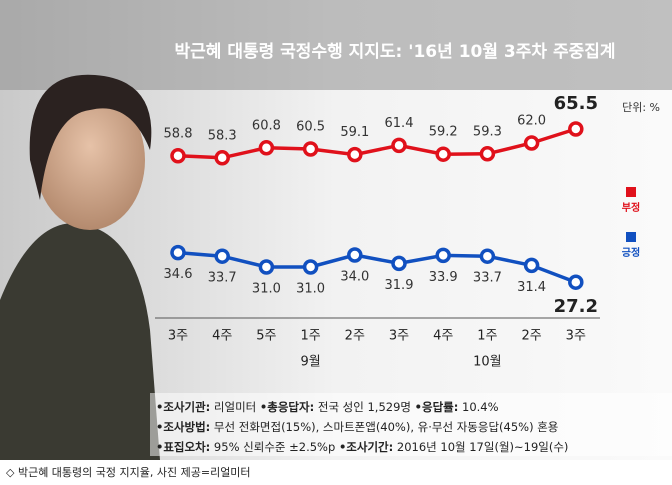 Image resolution: width=672 pixels, height=485 pixels. Describe the element at coordinates (354, 277) in the screenshot. I see `data-label: 34.0` at that location.